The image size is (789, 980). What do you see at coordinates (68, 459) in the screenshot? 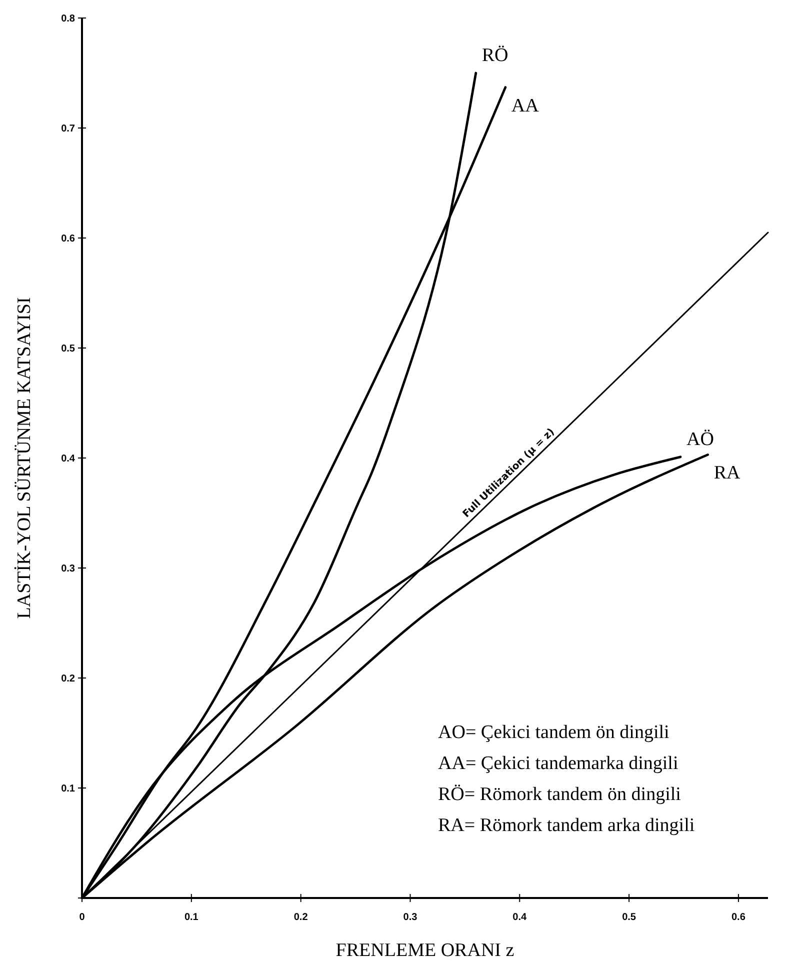
I see `y-tick-label: 0.4` at bounding box center [68, 459].